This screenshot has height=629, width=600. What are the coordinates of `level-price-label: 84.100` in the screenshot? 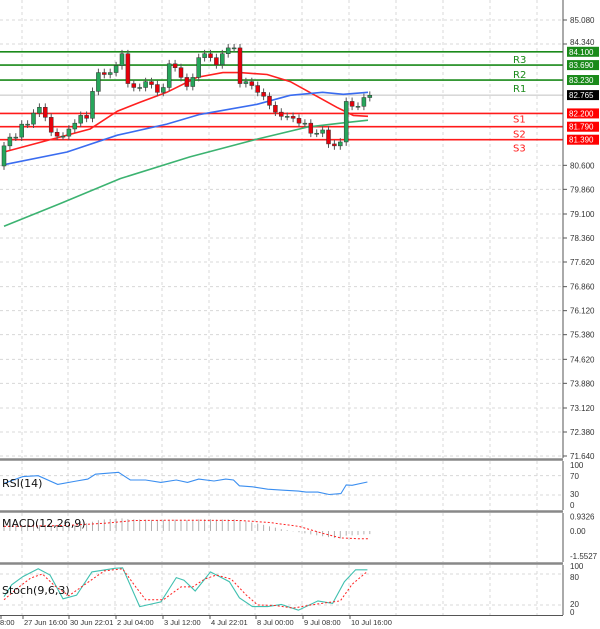 It's located at (581, 52).